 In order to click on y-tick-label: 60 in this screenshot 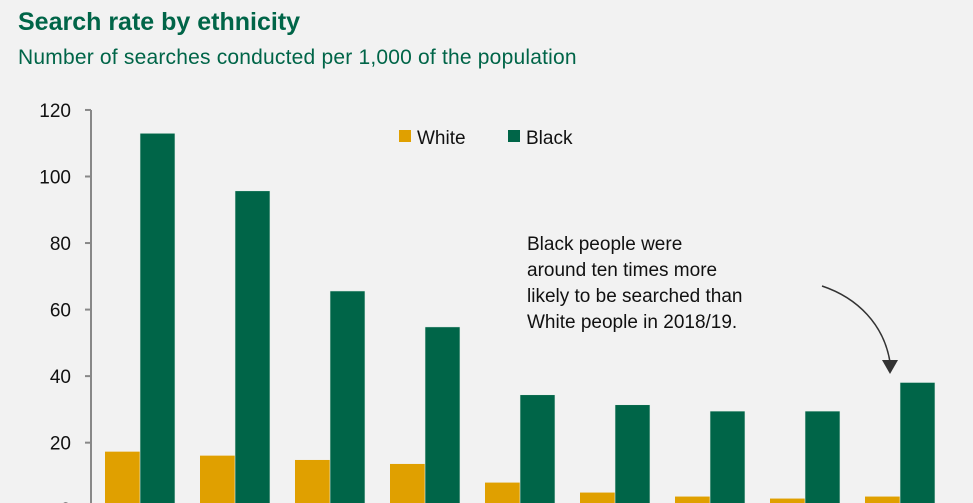, I will do `click(60, 311)`.